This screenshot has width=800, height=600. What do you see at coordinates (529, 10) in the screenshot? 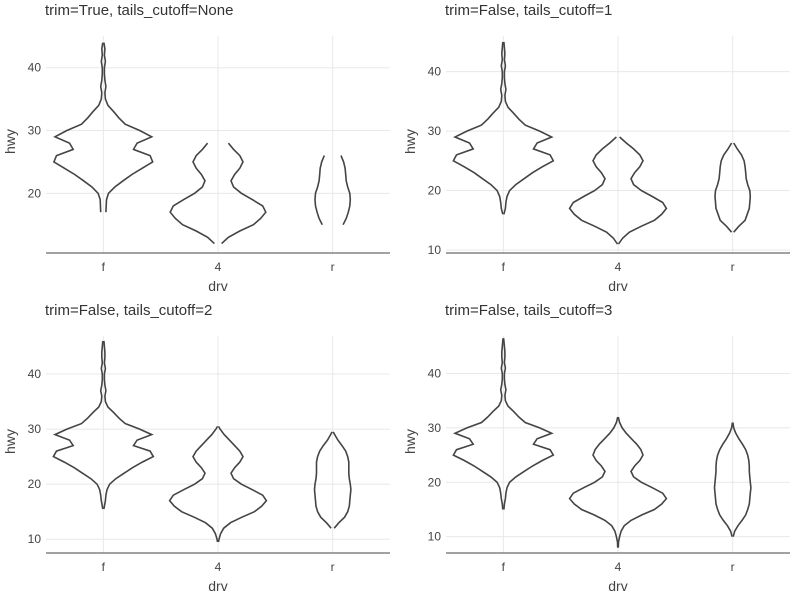
I see `panel-title: trim=False, tails_cutoff=1` at bounding box center [529, 10].